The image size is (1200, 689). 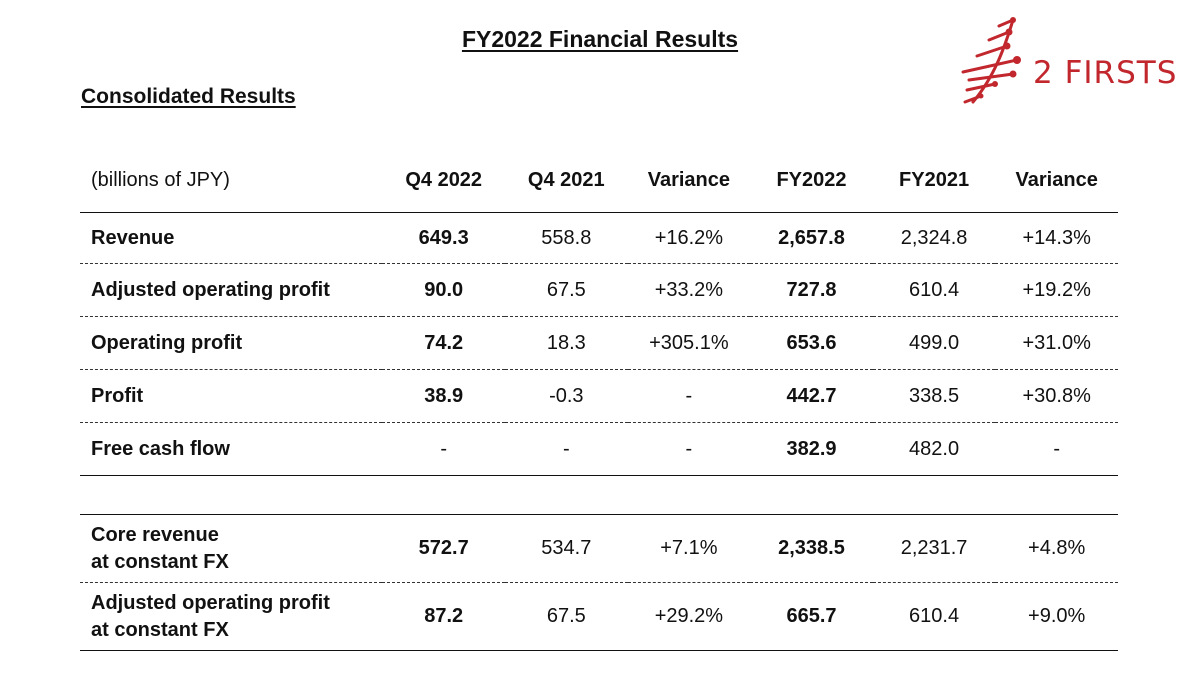 What do you see at coordinates (600, 39) in the screenshot?
I see `page-title: FY2022 Financial Results` at bounding box center [600, 39].